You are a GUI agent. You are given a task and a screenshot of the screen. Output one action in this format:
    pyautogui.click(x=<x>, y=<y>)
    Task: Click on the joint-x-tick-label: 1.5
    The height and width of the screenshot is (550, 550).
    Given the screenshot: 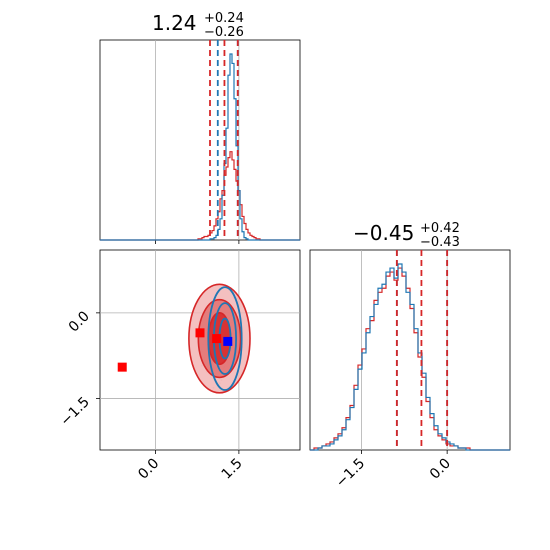 What is the action you would take?
    pyautogui.click(x=232, y=469)
    